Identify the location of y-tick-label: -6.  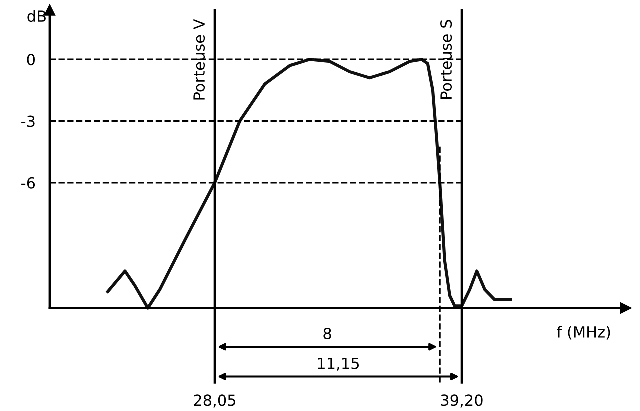
(29, 183).